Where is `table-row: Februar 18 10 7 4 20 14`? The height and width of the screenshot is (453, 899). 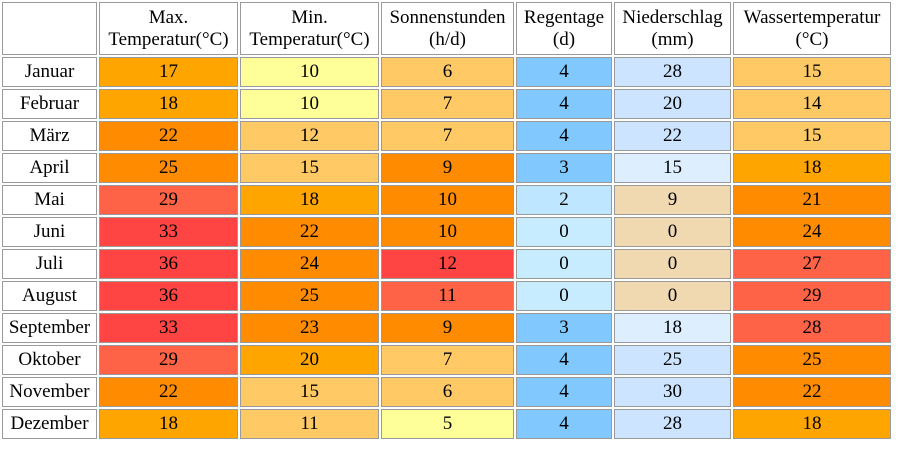
table-row: Februar 18 10 7 4 20 14 is located at coordinates (446, 104).